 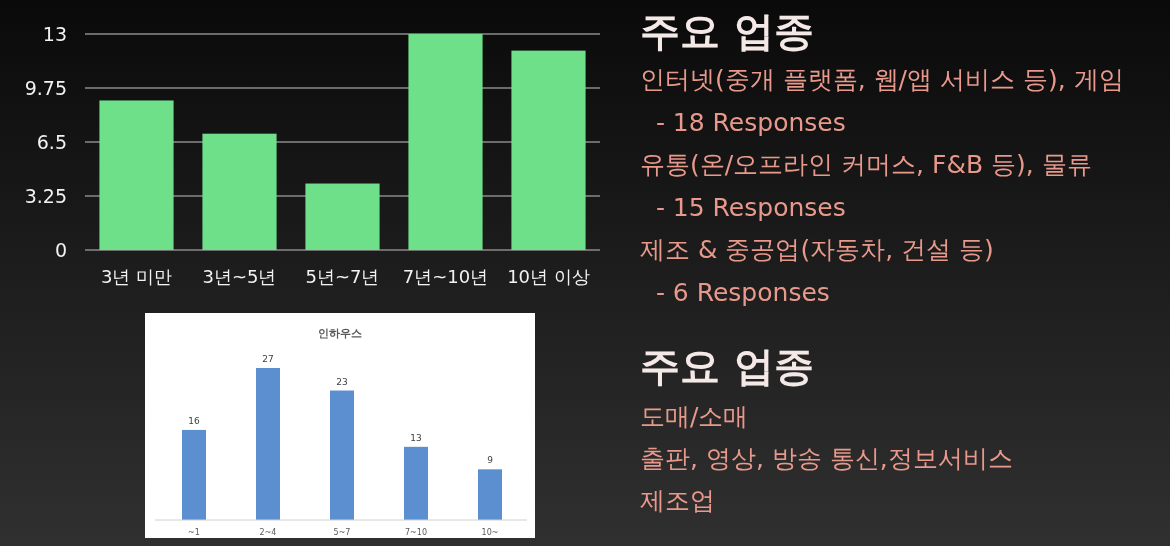 I want to click on data-label: 16, so click(x=194, y=420).